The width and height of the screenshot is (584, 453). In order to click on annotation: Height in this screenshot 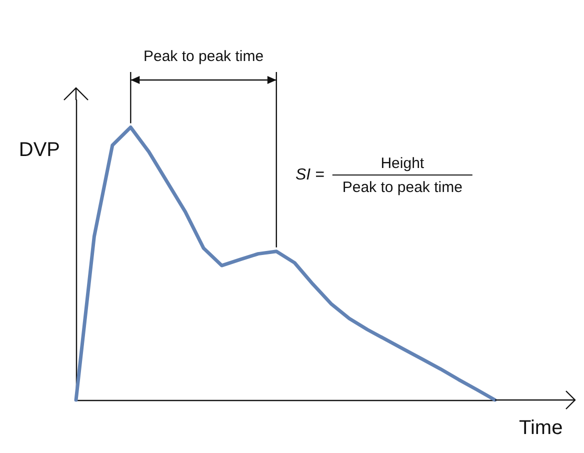, I will do `click(402, 163)`.